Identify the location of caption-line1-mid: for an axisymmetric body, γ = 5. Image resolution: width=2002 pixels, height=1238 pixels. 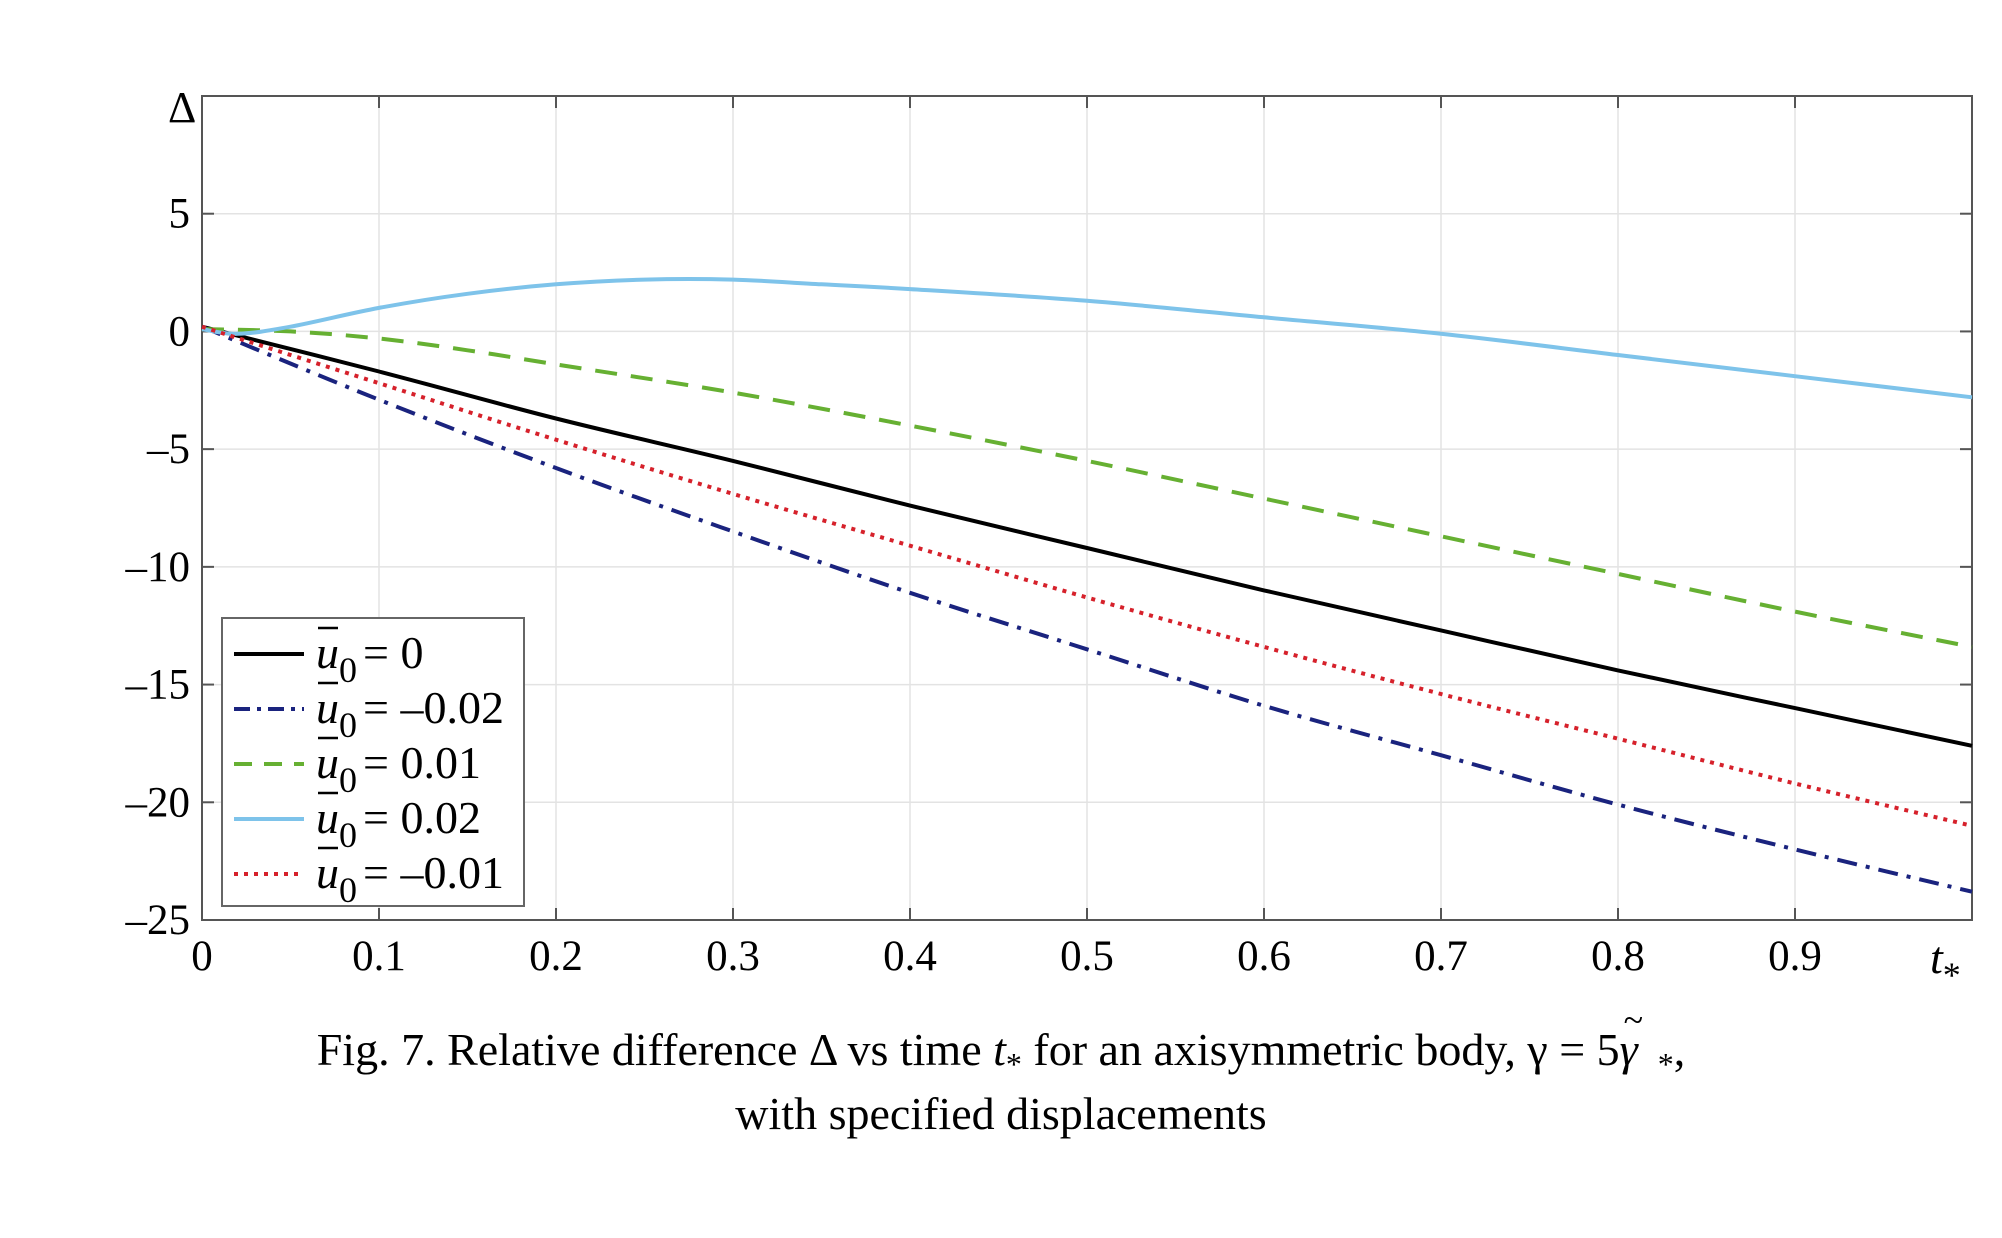
(1320, 1049).